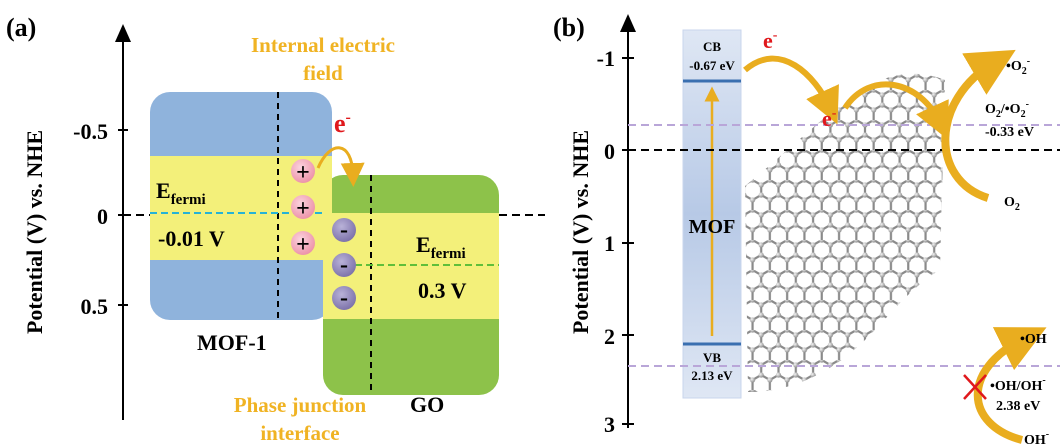 The image size is (1064, 448). What do you see at coordinates (1033, 339) in the screenshot?
I see `oh-radical-label: •OH` at bounding box center [1033, 339].